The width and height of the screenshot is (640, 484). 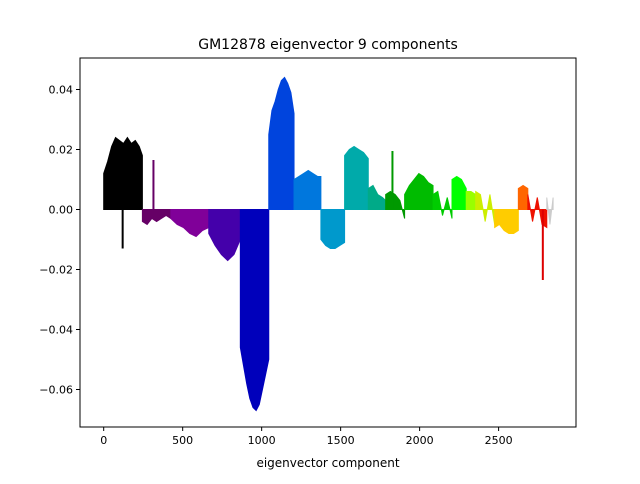 I want to click on x-tick-label: 1500, so click(x=341, y=440).